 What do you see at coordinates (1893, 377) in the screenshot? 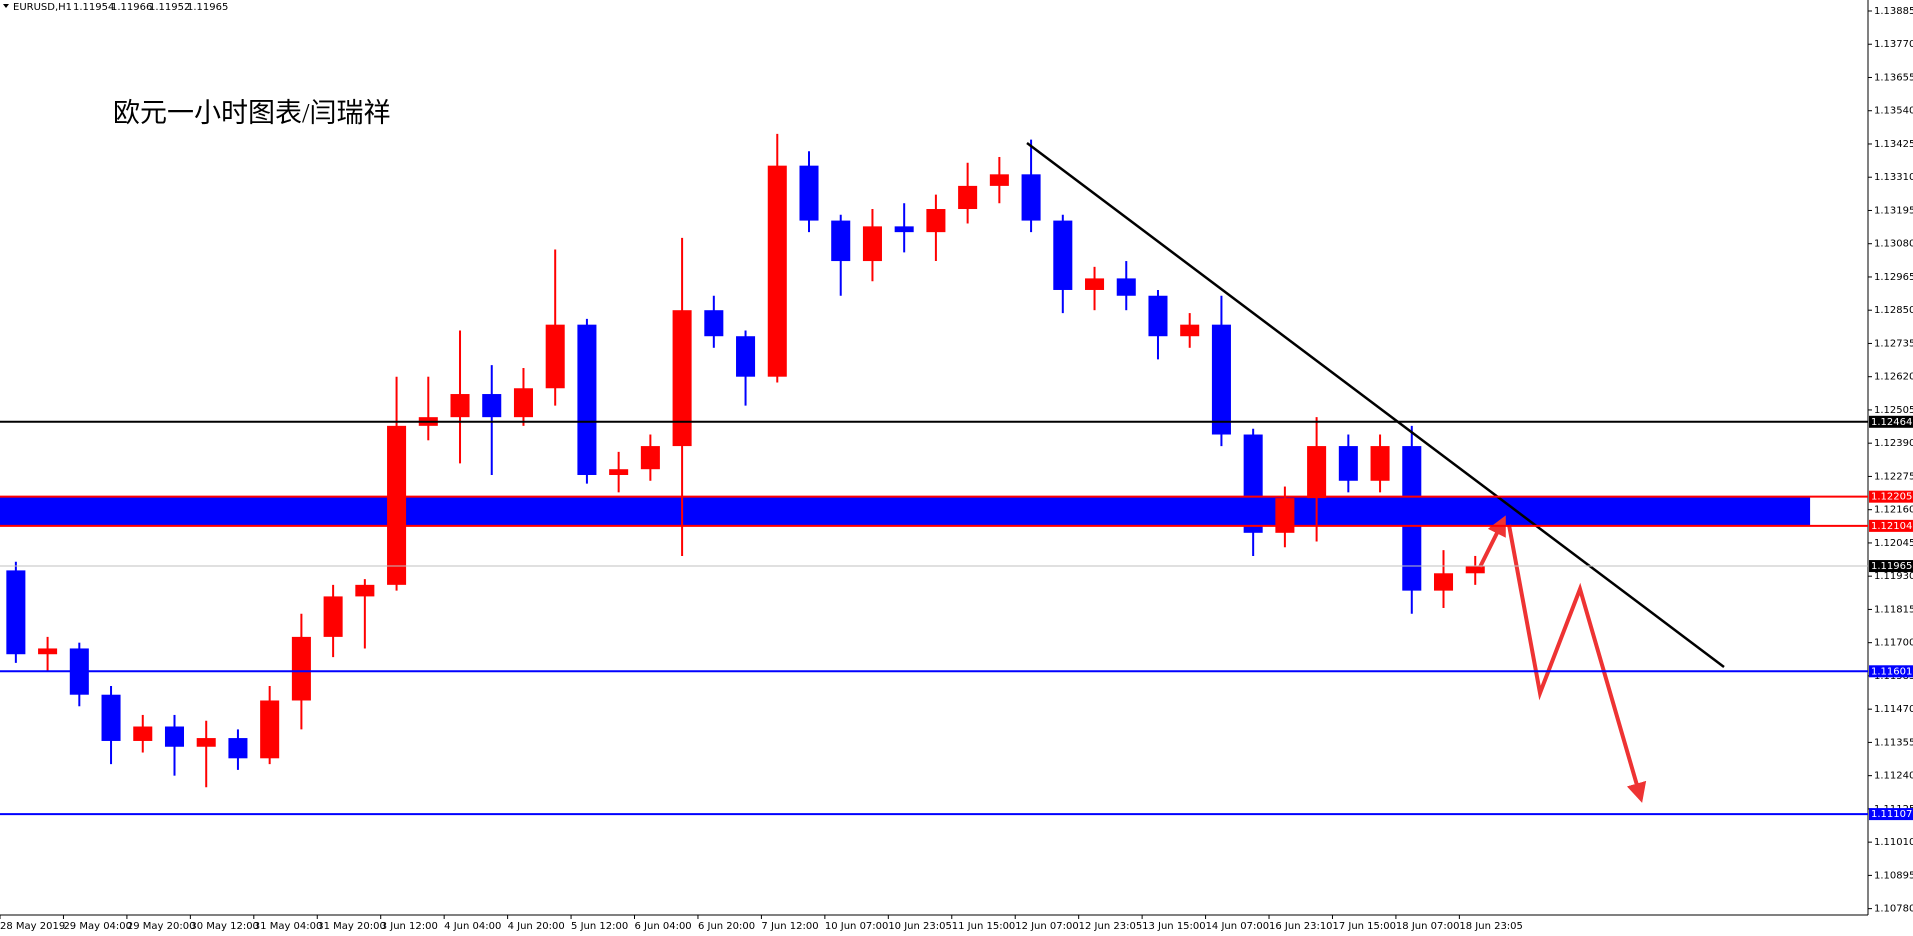
I see `y-tick-label: 1.12620` at bounding box center [1893, 377].